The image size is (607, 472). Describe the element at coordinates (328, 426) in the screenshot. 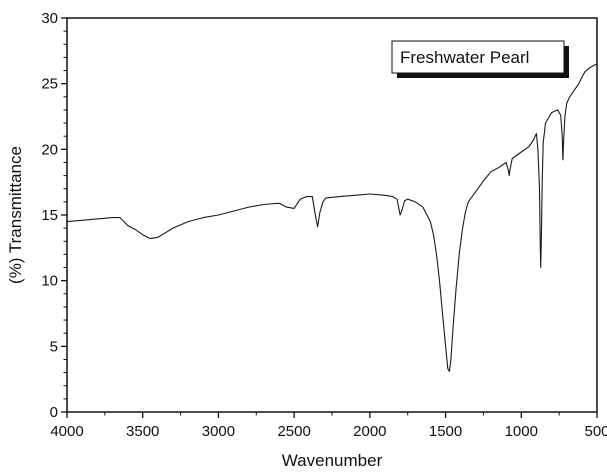

I see `x-axis: 4000 3500 3000 2500 2000 1500 1000 500` at that location.